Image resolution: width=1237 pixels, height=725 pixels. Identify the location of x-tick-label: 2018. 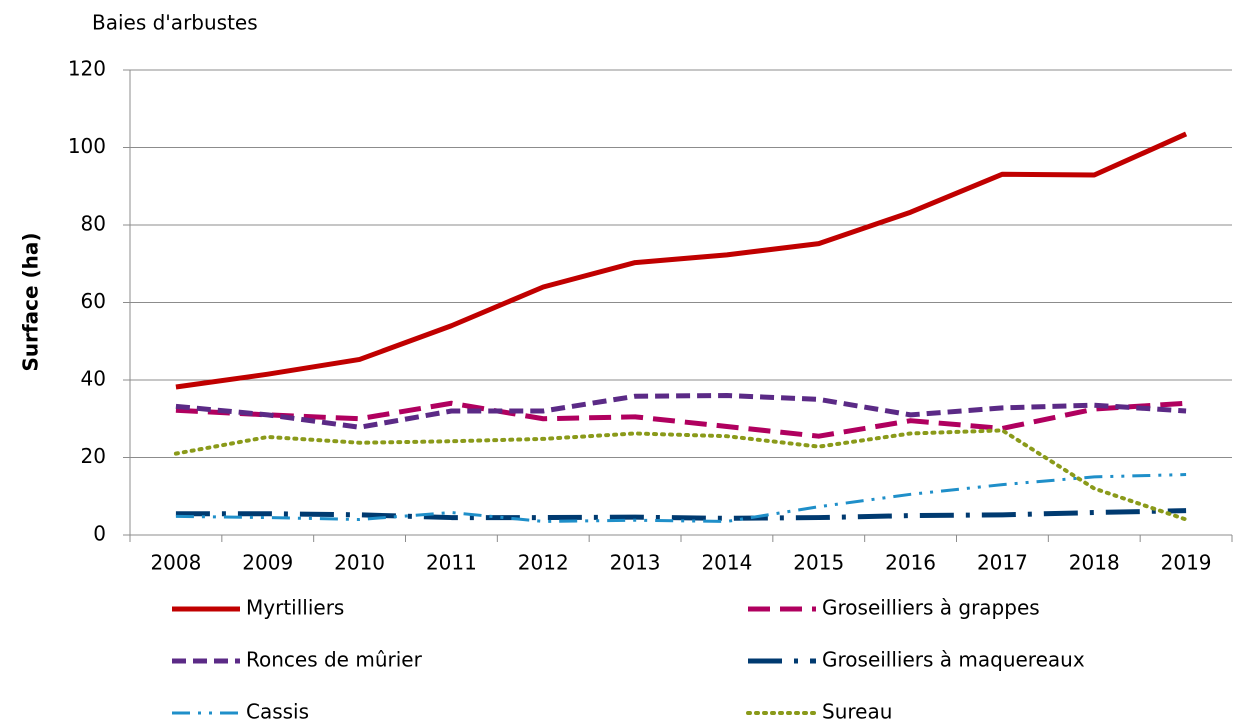
(1094, 563).